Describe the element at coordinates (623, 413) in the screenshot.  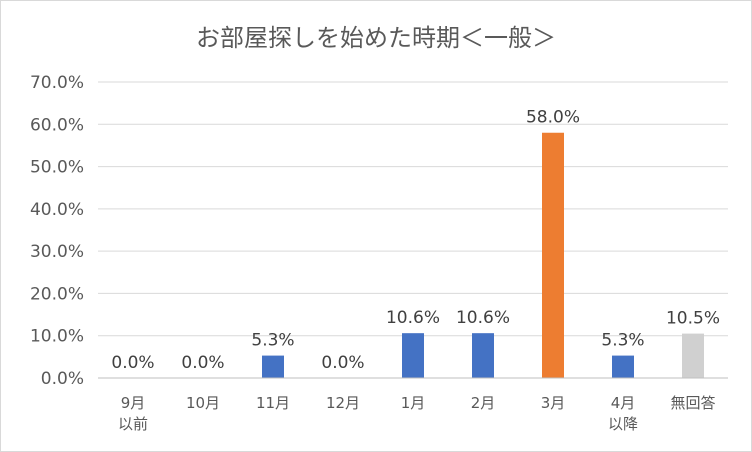
I see `x-tick-label: 4月以降` at that location.